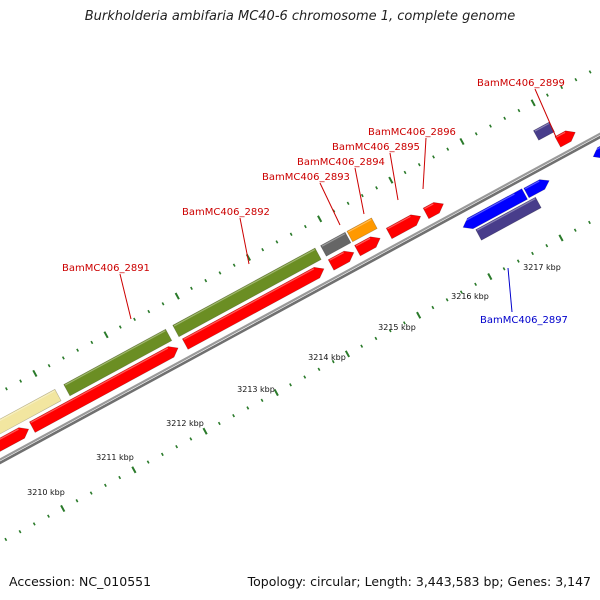  What do you see at coordinates (80, 581) in the screenshot?
I see `accession-text: Accession: NC_010551` at bounding box center [80, 581].